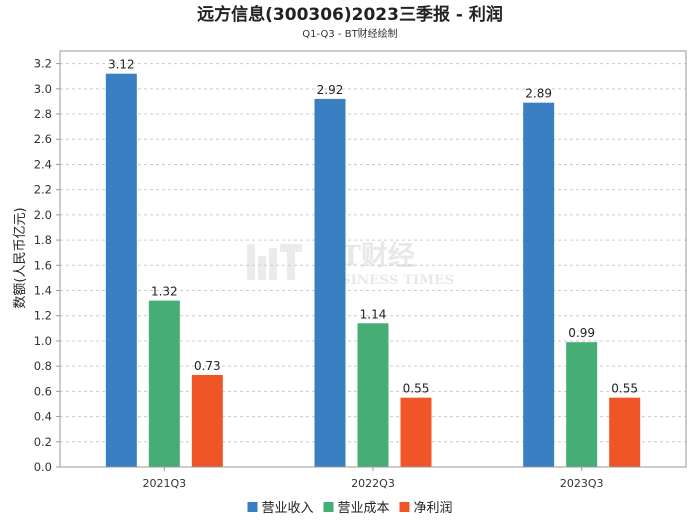  I want to click on legend: 营业收入 营业成本 净利润, so click(350, 508).